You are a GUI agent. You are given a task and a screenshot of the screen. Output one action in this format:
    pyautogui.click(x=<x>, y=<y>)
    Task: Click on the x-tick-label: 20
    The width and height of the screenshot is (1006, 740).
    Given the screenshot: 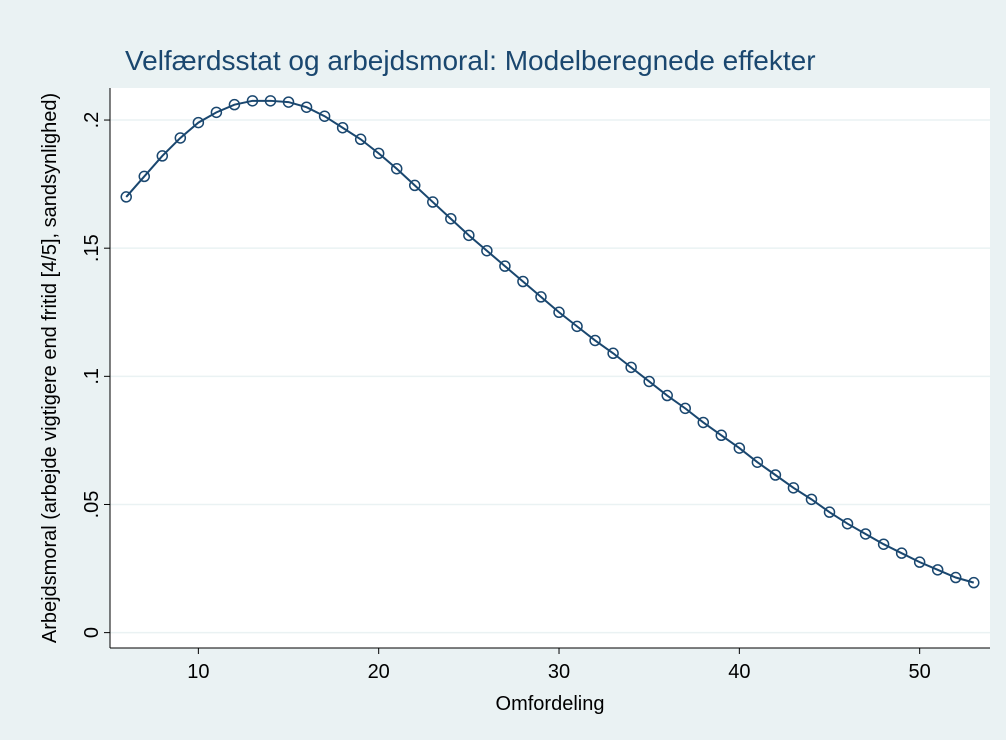 What is the action you would take?
    pyautogui.click(x=379, y=672)
    